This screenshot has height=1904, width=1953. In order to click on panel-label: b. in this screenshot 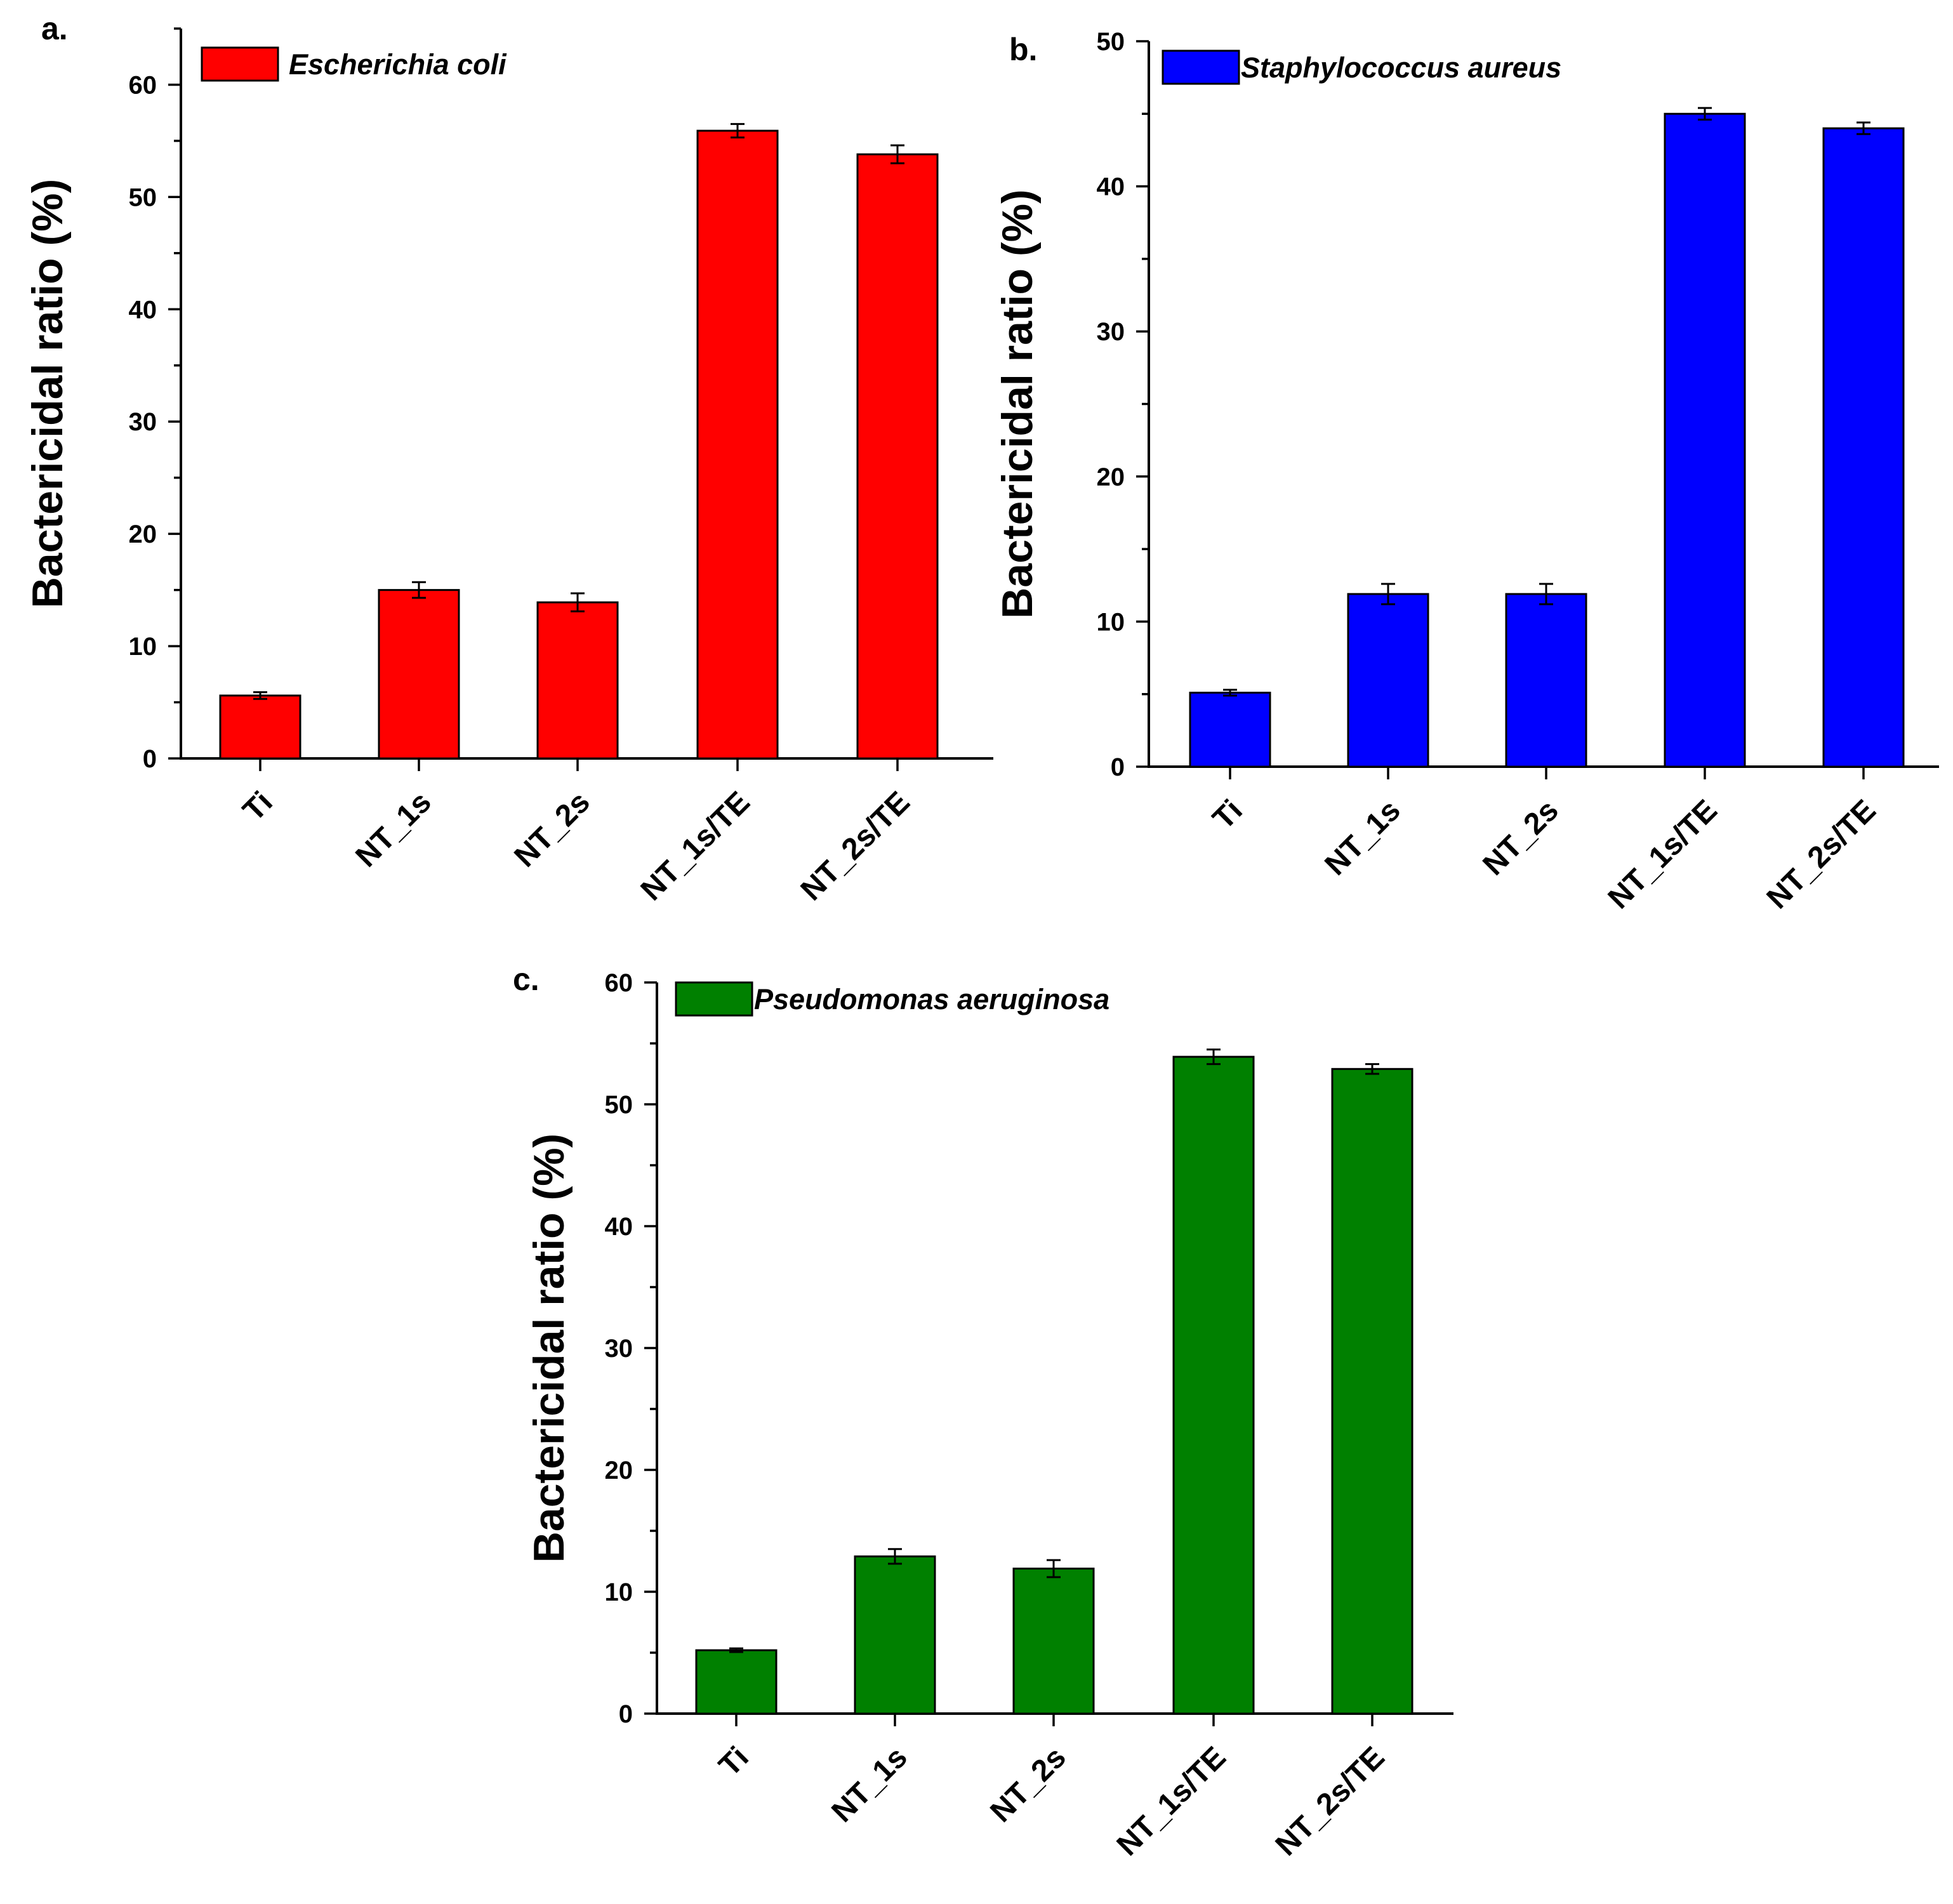, I will do `click(1023, 49)`.